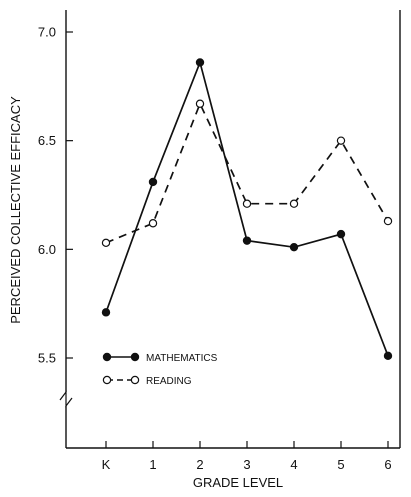 This screenshot has width=411, height=497. What do you see at coordinates (152, 464) in the screenshot?
I see `x-tick-label: 1` at bounding box center [152, 464].